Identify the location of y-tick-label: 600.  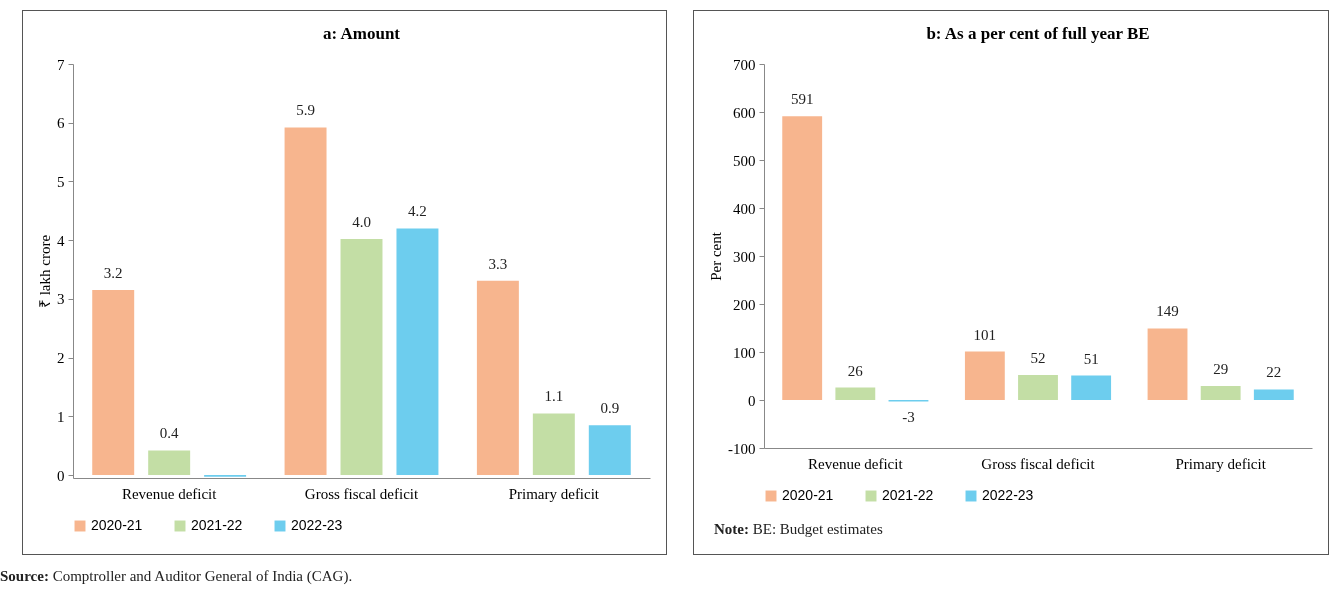
(744, 112).